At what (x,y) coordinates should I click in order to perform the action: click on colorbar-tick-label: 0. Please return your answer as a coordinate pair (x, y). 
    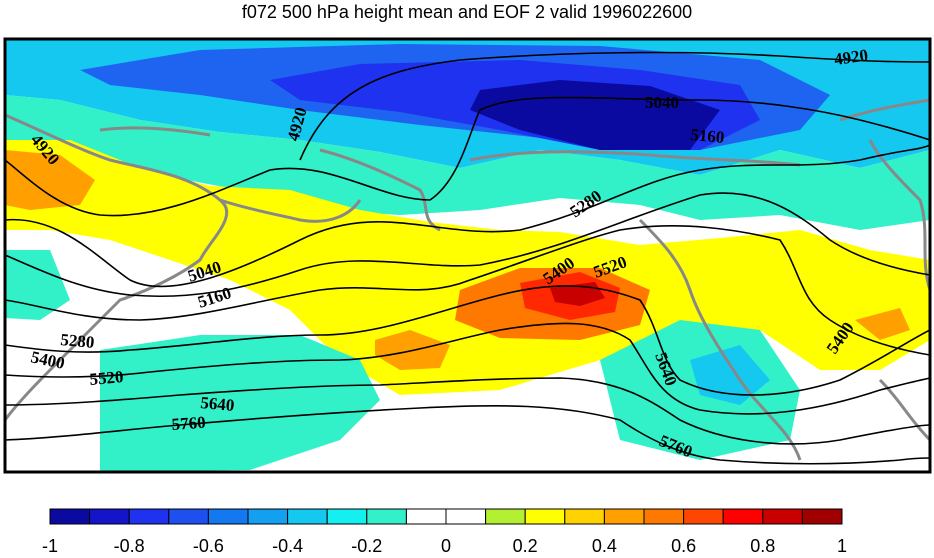
    Looking at the image, I should click on (446, 546).